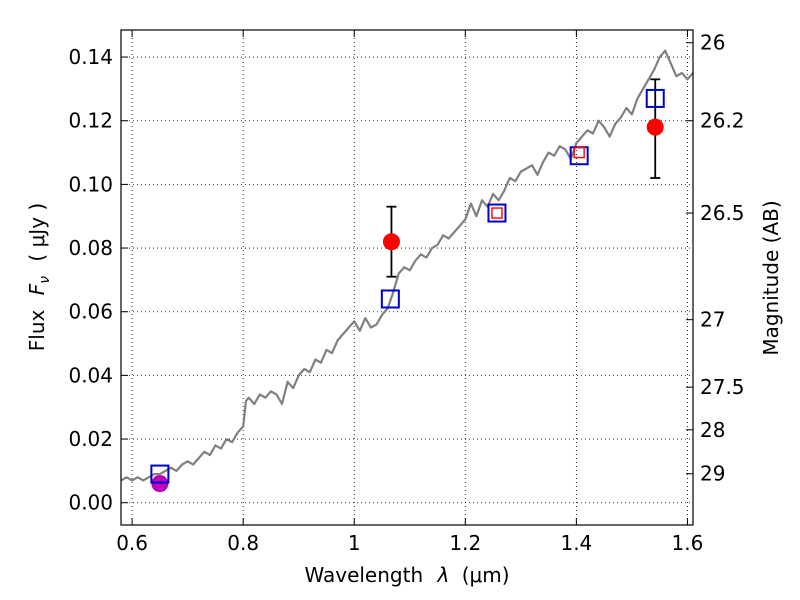 This screenshot has height=600, width=800. I want to click on right-axis-ticks: 26 26.2 26.5 27 27.5 28 29, so click(715, 258).